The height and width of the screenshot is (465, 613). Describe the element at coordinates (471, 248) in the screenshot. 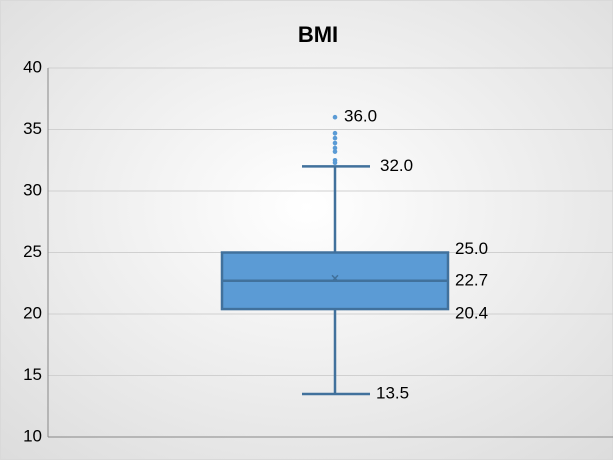

I see `data-label: 25.0` at that location.